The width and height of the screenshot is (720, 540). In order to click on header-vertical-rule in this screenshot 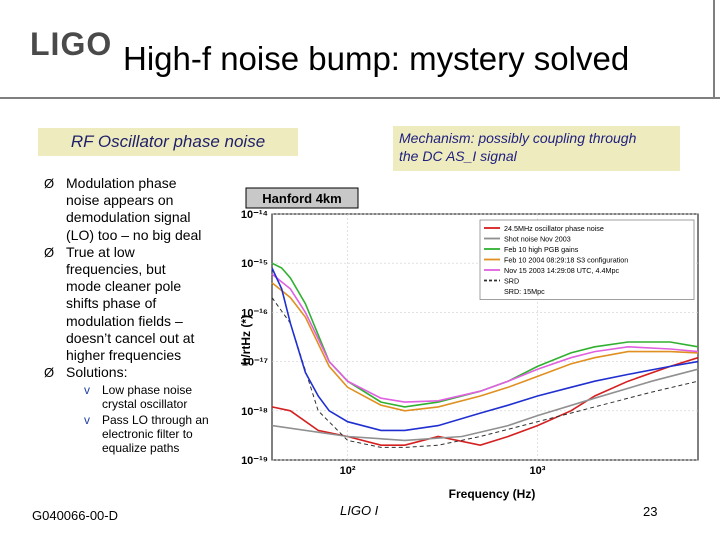, I will do `click(714, 49)`.